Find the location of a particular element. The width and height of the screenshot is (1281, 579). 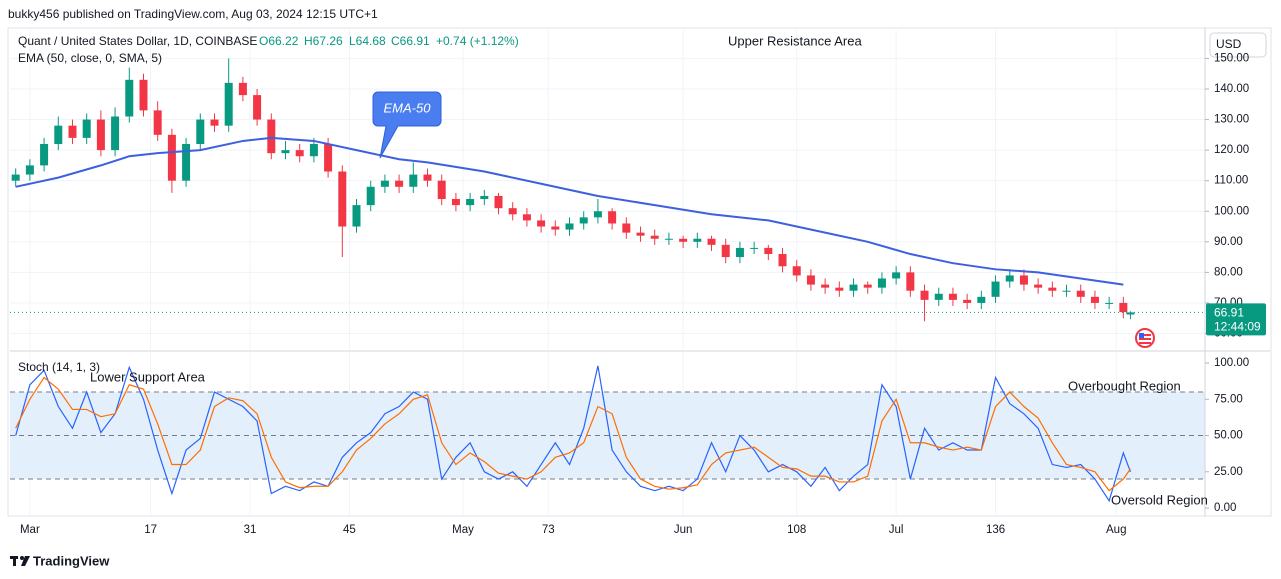

y-tick-label: 25.00 is located at coordinates (1228, 472).